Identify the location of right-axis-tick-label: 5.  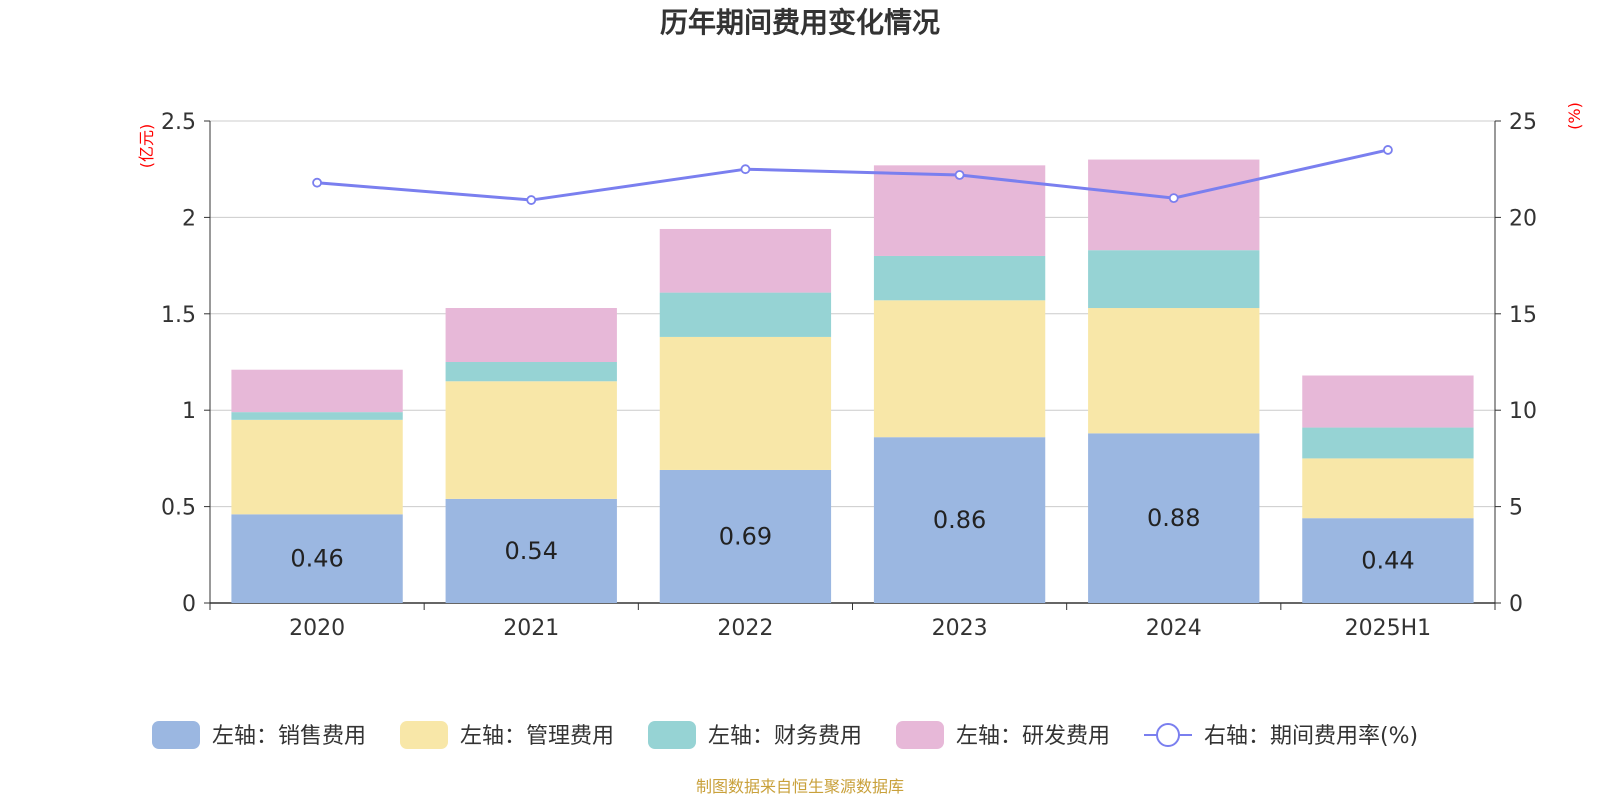
(1516, 508).